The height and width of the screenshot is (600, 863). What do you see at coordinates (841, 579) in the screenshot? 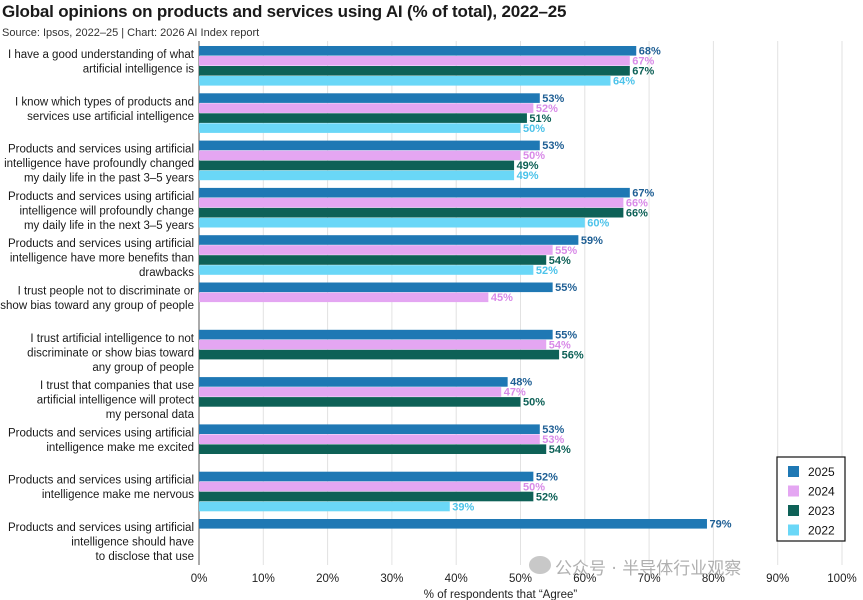
I see `x-tick-label: 100%` at bounding box center [841, 579].